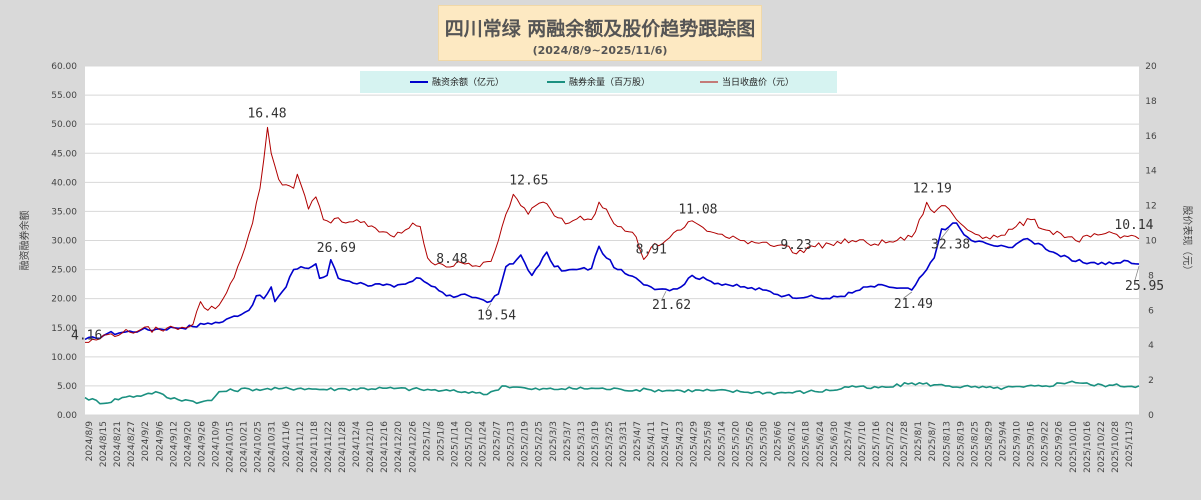 This screenshot has width=1201, height=500. I want to click on x-tick-label: 2025/9/10, so click(1018, 444).